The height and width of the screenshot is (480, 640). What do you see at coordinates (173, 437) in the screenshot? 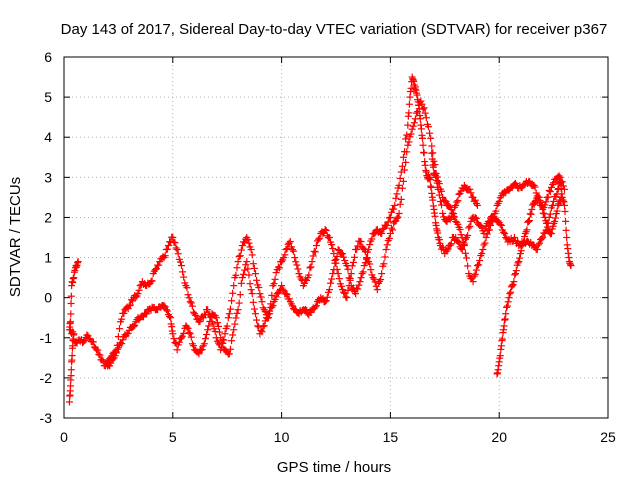
I see `x-tick-label: 5` at bounding box center [173, 437].